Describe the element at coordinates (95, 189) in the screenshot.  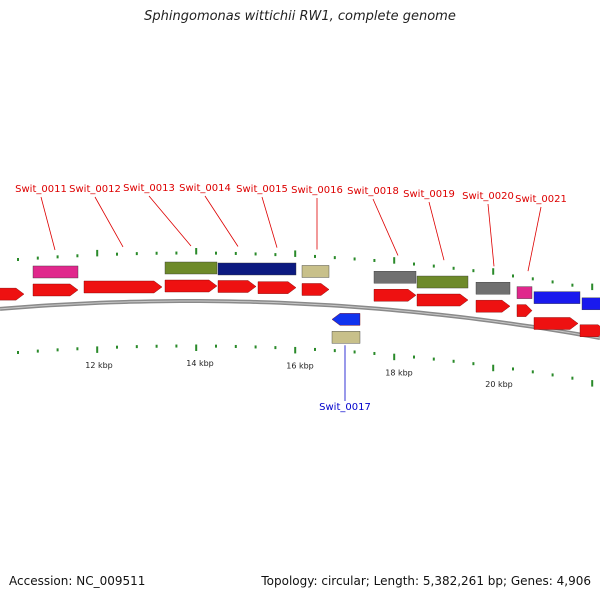
I see `gene-label: Swit_0012` at that location.